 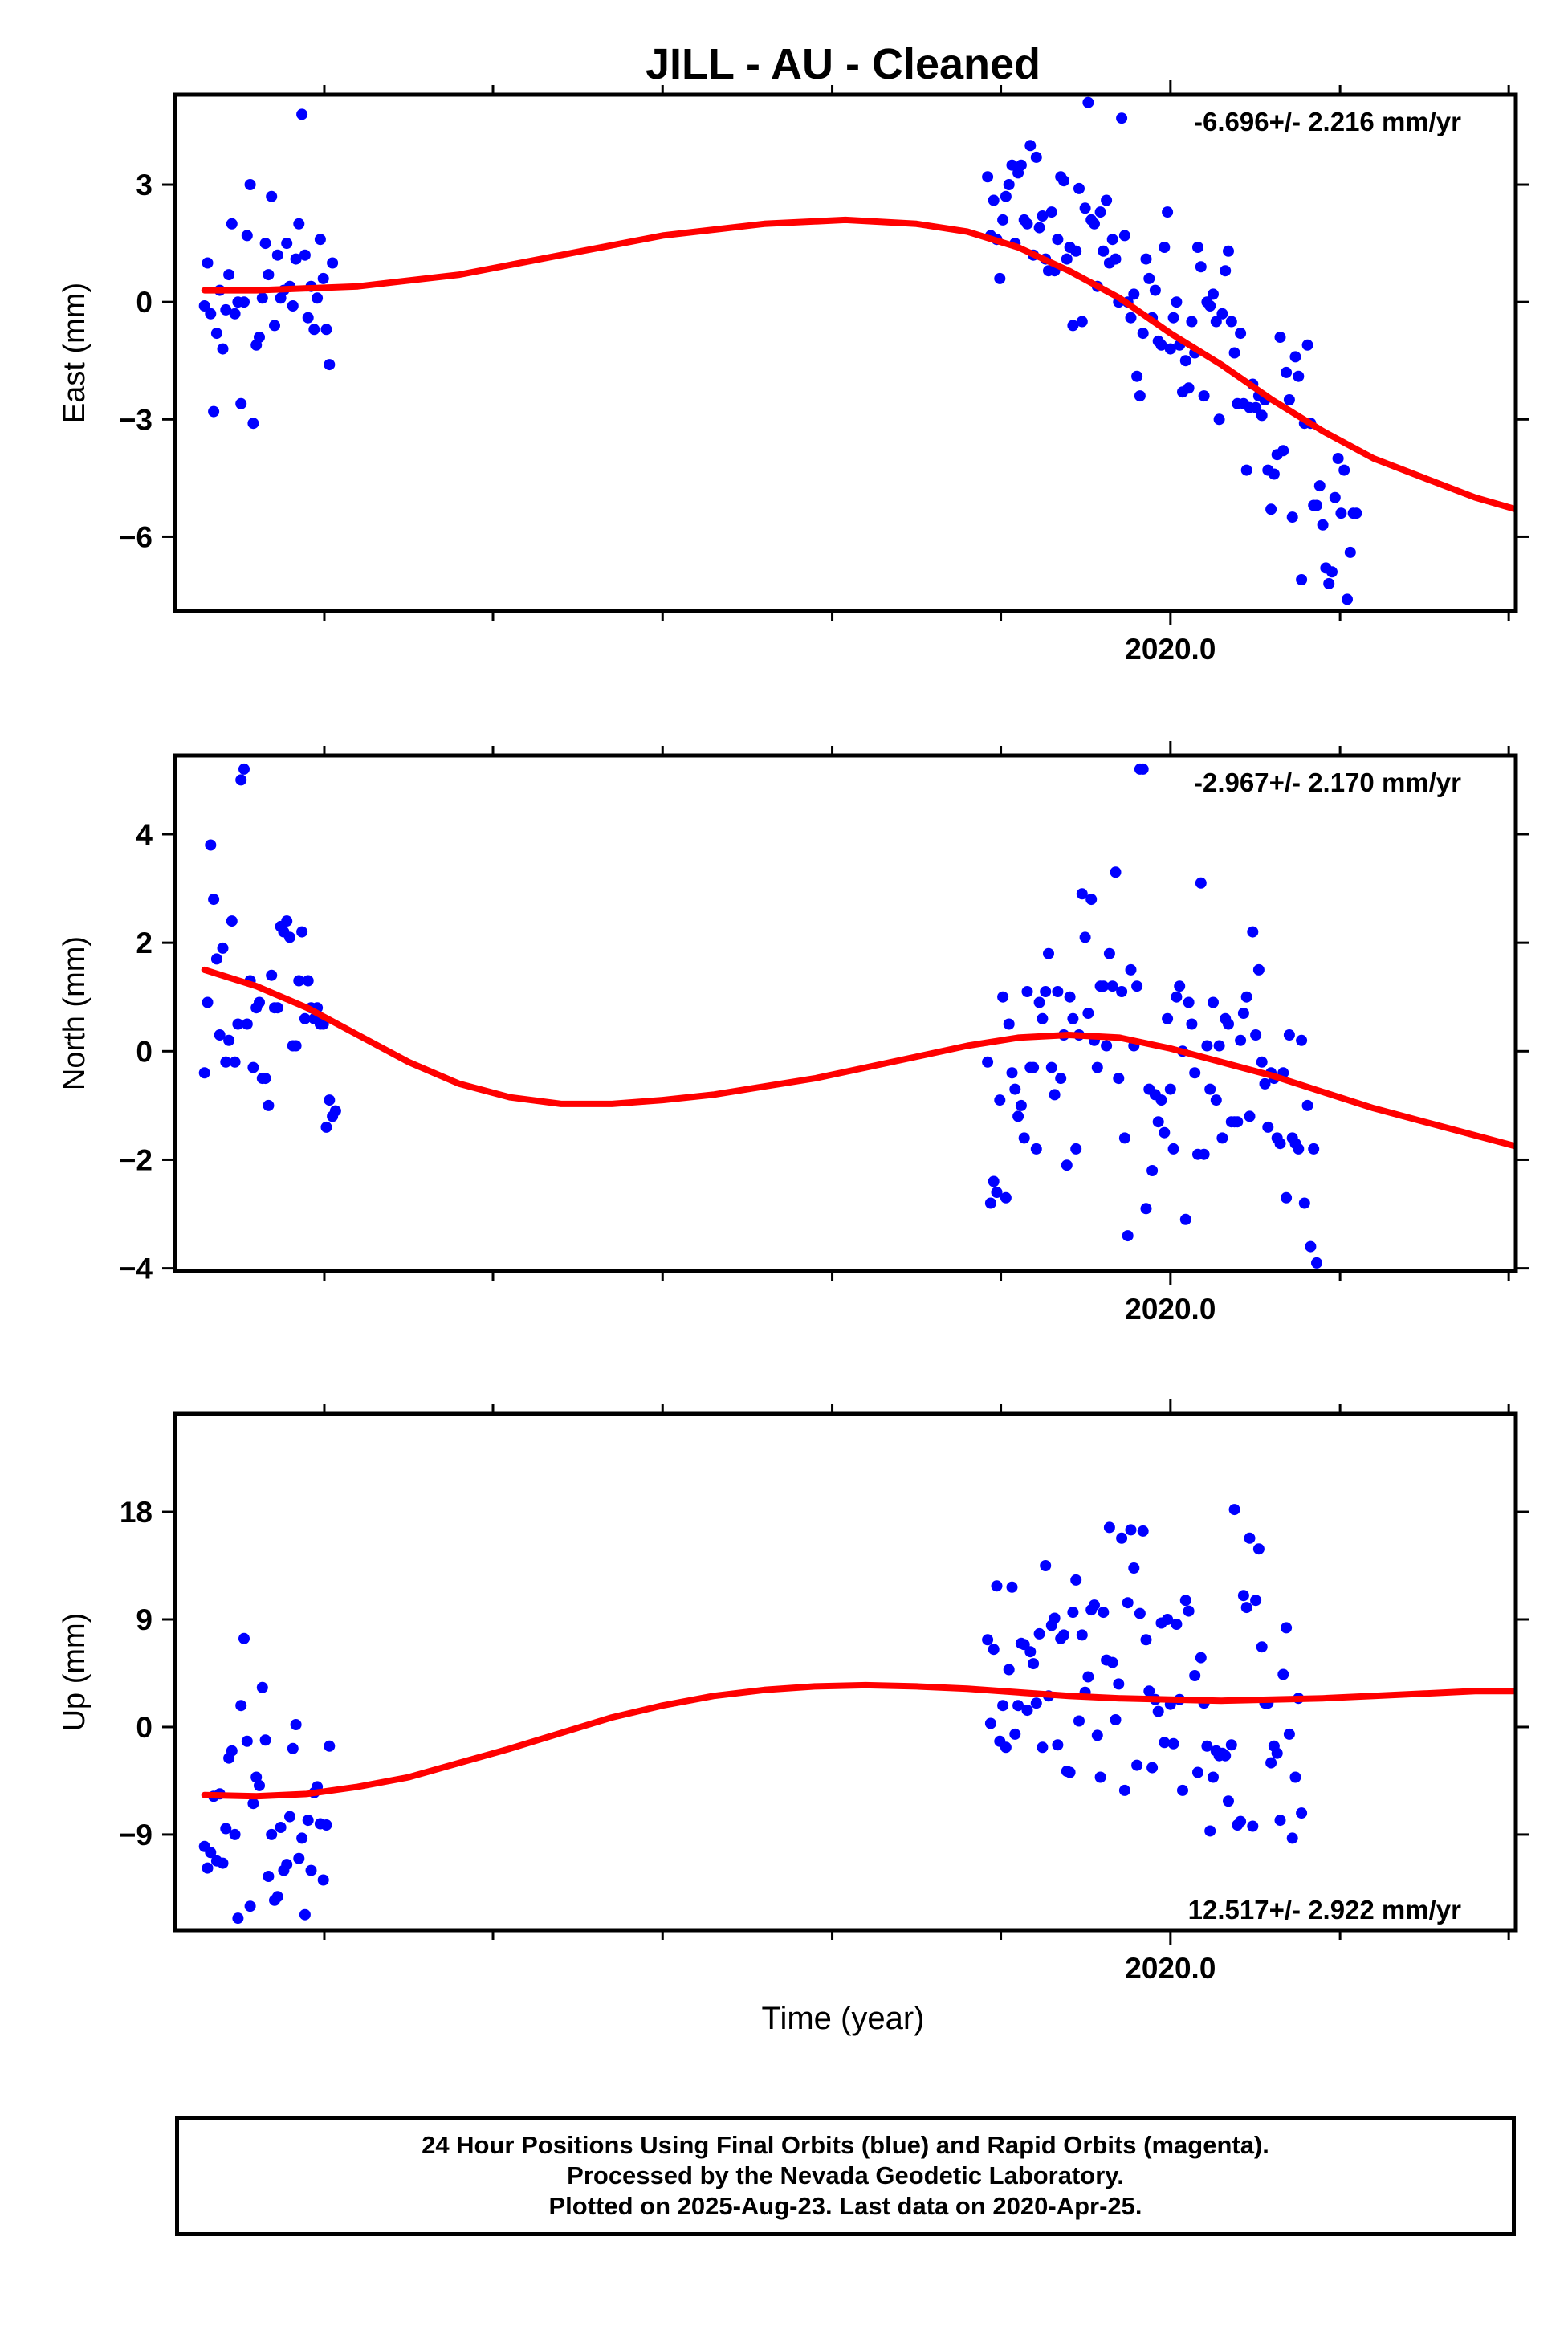 I want to click on east-model-curve, so click(x=858, y=364).